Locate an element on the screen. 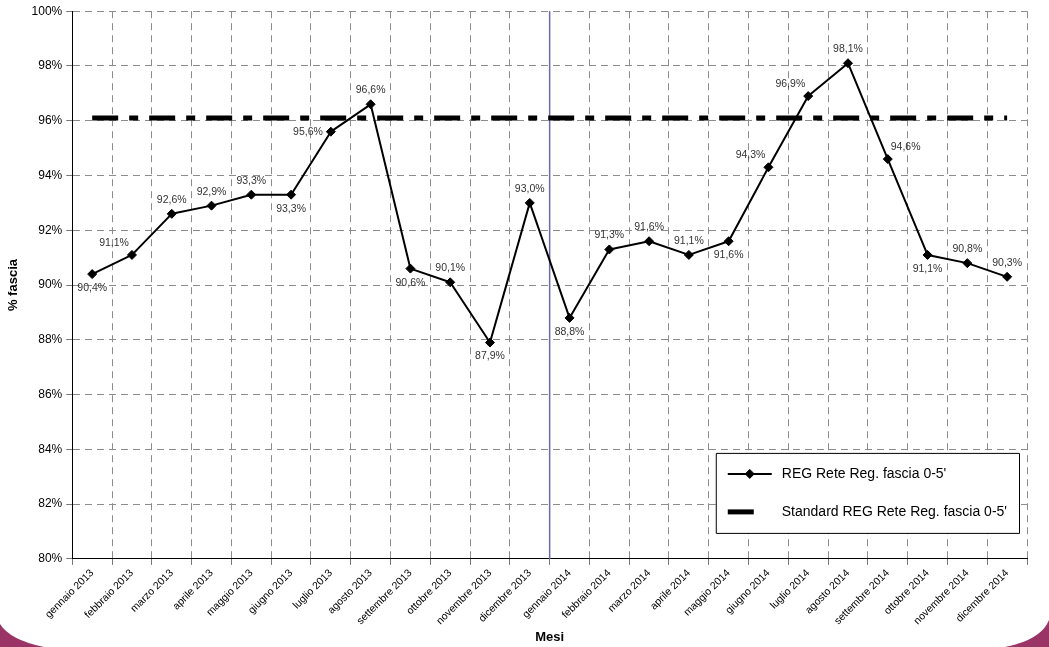  y-tick-label: 94% is located at coordinates (50, 174).